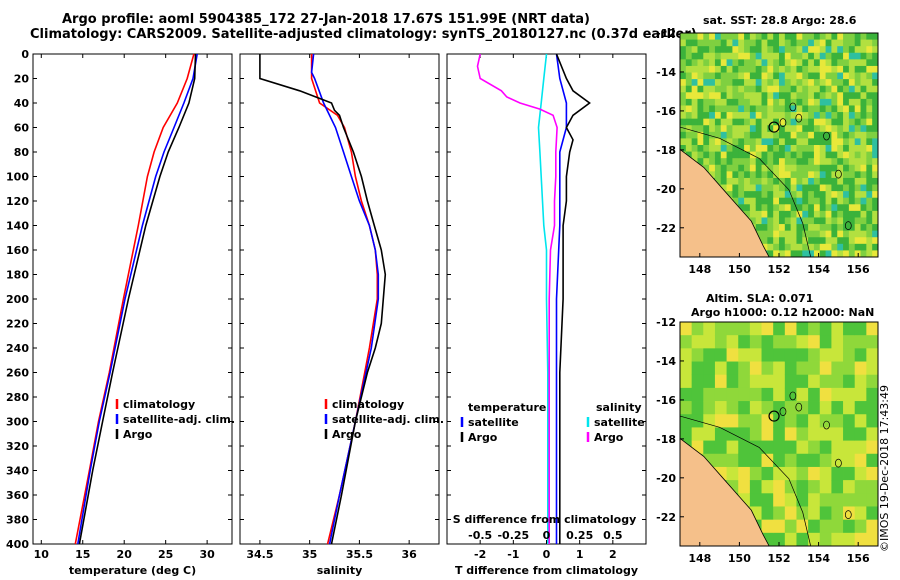  I want to click on lon-tick-label: 150, so click(739, 558).